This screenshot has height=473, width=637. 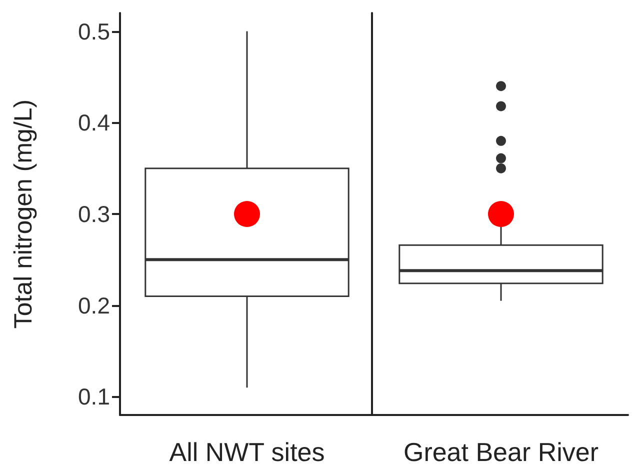 What do you see at coordinates (247, 452) in the screenshot?
I see `x-tick-label: All NWT sites` at bounding box center [247, 452].